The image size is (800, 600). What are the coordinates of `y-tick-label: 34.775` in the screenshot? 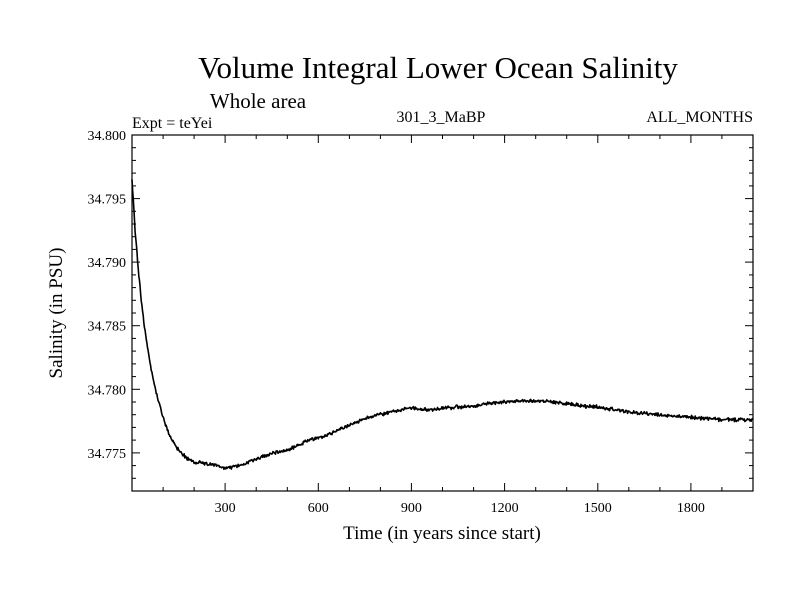 It's located at (107, 454).